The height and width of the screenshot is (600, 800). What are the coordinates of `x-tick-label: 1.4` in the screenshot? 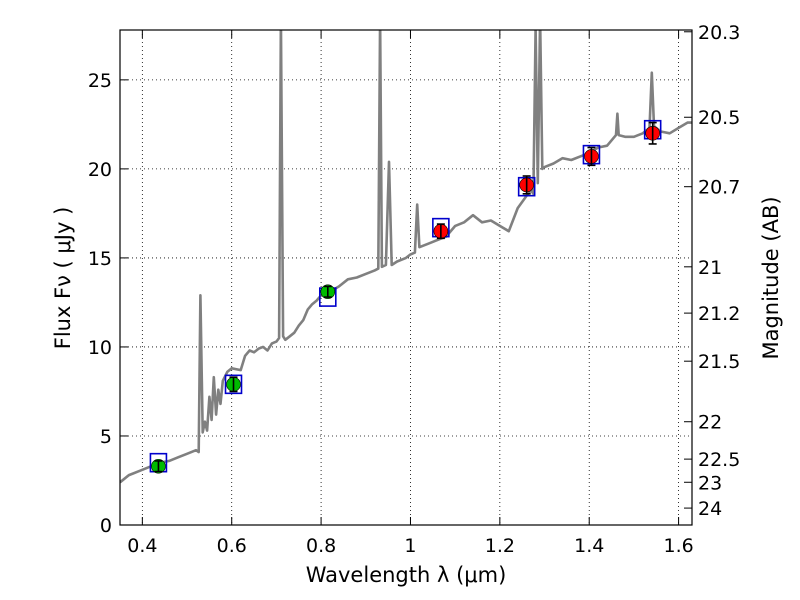 It's located at (589, 546).